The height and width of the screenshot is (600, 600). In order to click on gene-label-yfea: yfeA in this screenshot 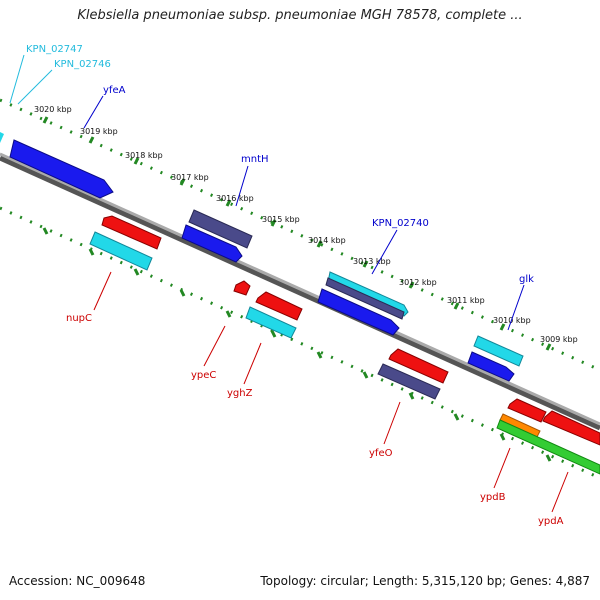, I will do `click(114, 90)`.